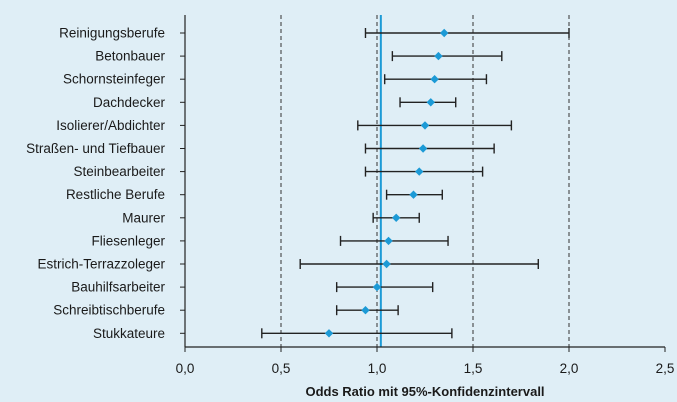 This screenshot has height=402, width=677. I want to click on category-label: Schornsteinfeger, so click(114, 79).